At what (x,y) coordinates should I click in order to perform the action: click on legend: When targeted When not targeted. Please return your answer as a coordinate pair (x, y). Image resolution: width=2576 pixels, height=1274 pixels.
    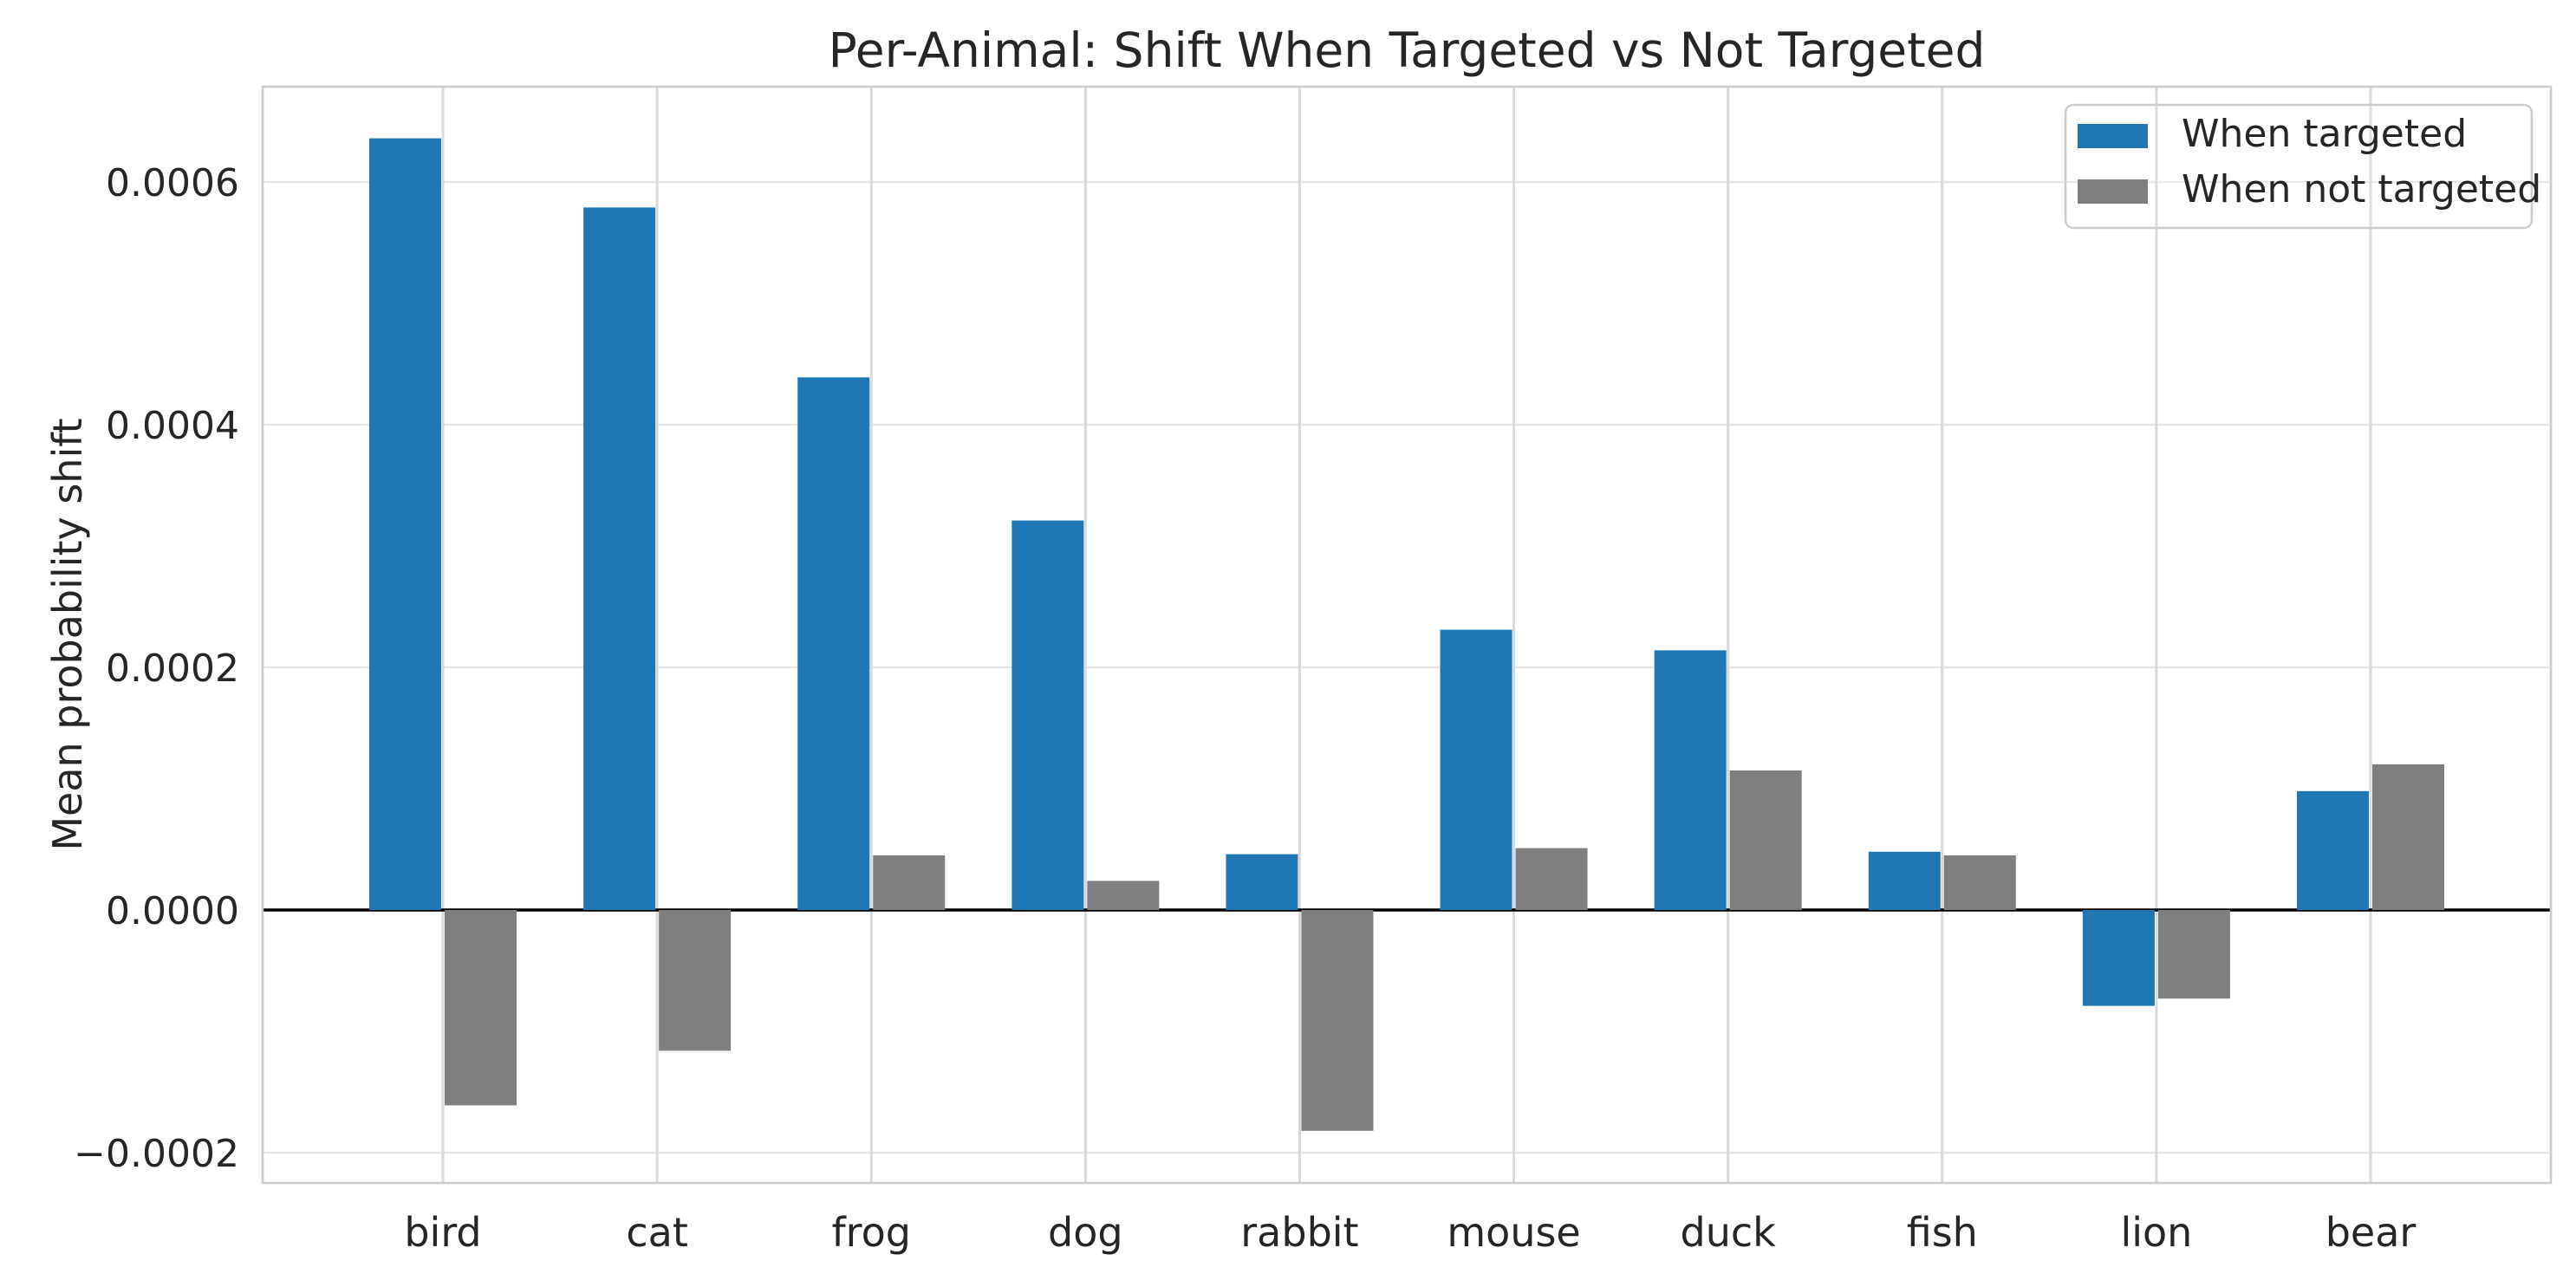
    Looking at the image, I should click on (2302, 166).